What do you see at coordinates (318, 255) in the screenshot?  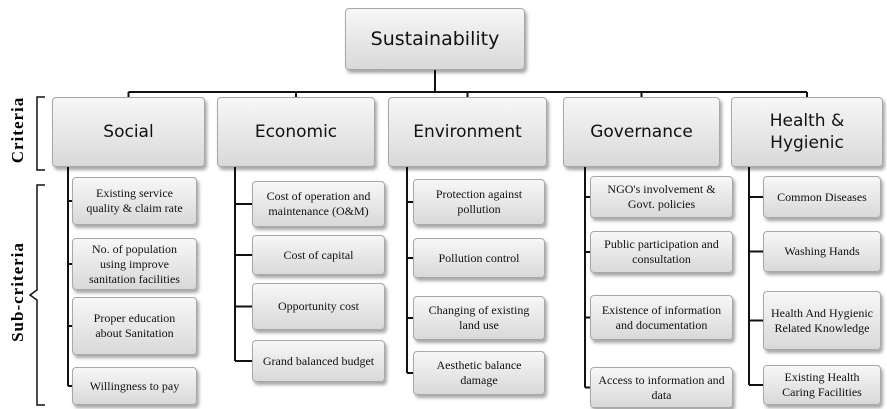 I see `sub-criterion-node: Cost of capital` at bounding box center [318, 255].